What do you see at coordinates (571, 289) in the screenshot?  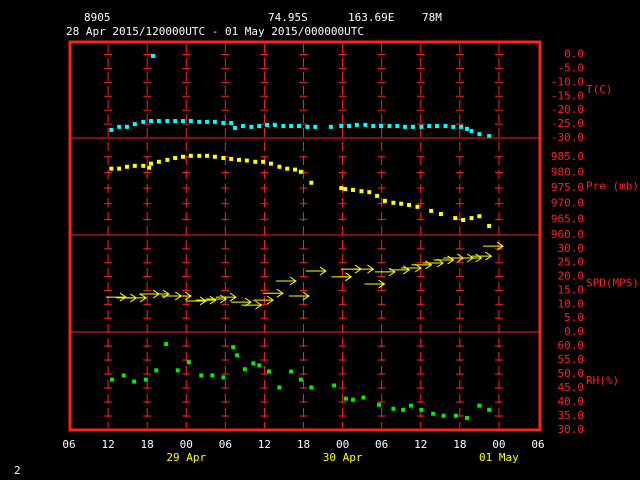 I see `y-tick-label: 15.0` at bounding box center [571, 289].